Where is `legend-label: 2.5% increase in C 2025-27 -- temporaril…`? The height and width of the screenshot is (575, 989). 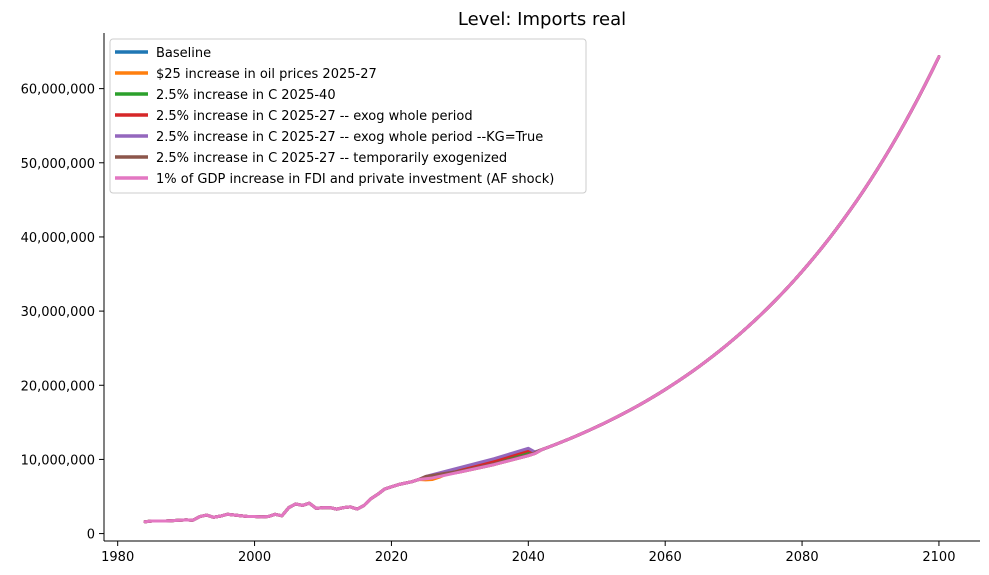 legend-label: 2.5% increase in C 2025-27 -- temporaril… is located at coordinates (331, 158).